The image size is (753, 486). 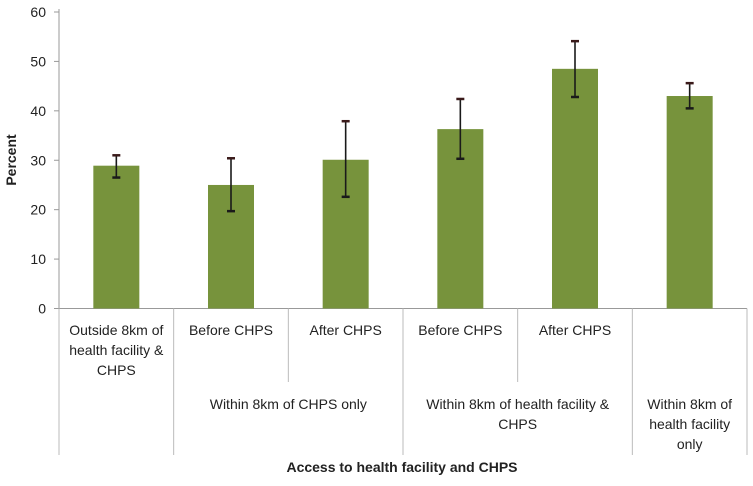 I want to click on x-group-label: health facility, so click(x=689, y=424).